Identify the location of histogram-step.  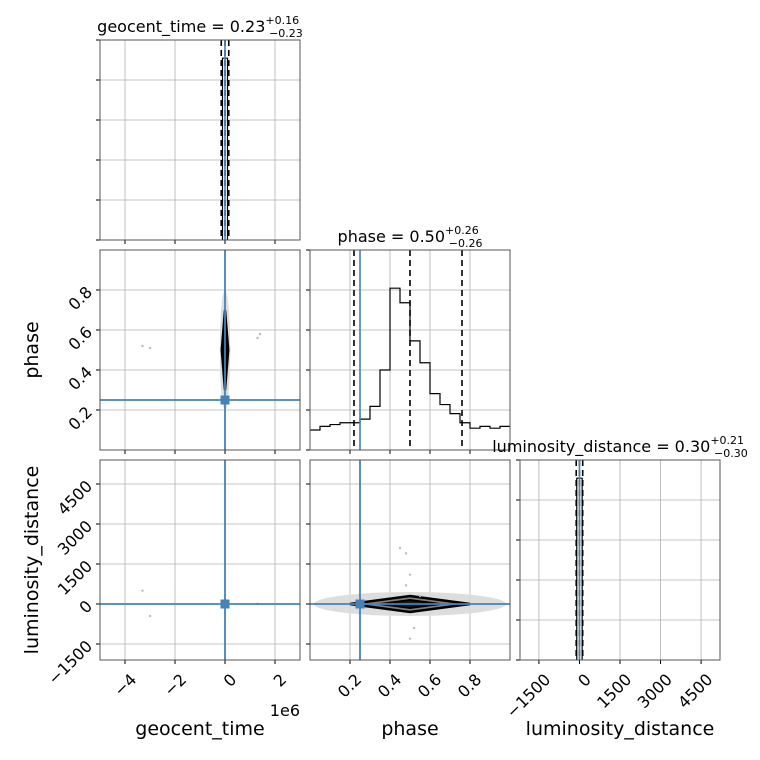
(410, 359).